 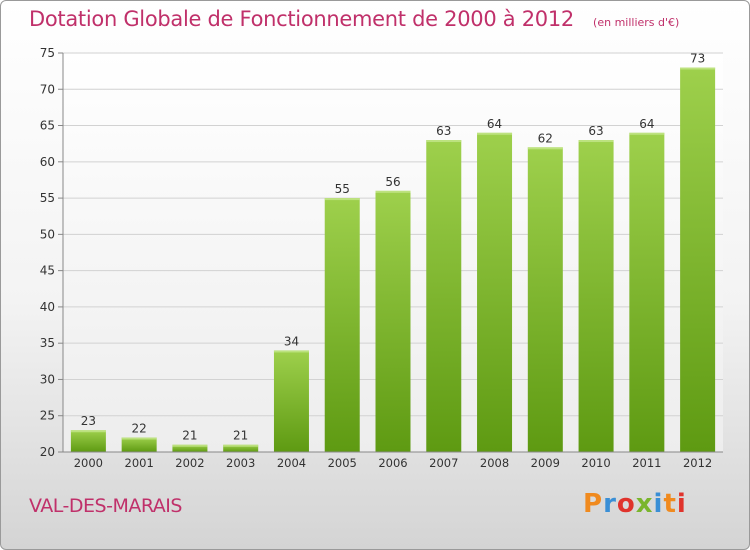 I want to click on x-tick-label: 2000, so click(x=88, y=463).